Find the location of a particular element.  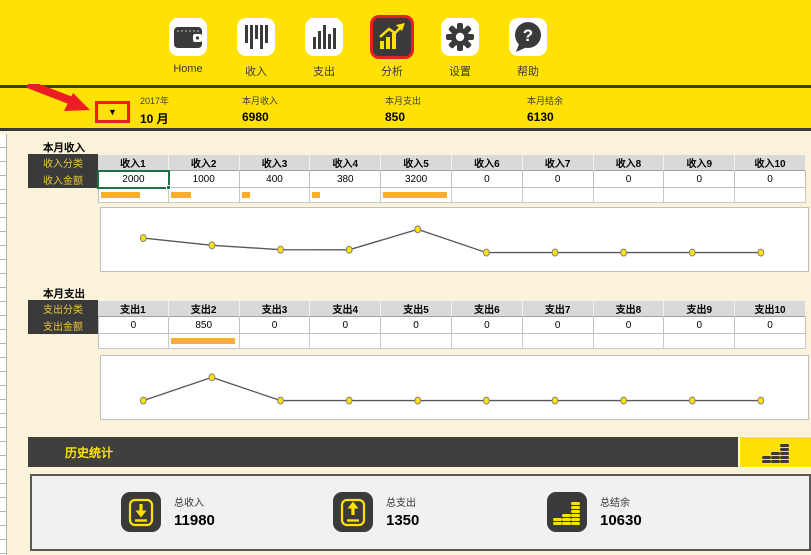

row-label-cell: 支出金额 is located at coordinates (63, 325).